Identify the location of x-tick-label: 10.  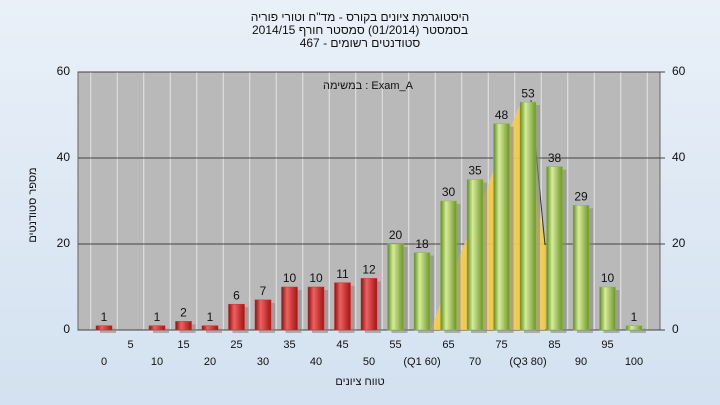
(157, 362).